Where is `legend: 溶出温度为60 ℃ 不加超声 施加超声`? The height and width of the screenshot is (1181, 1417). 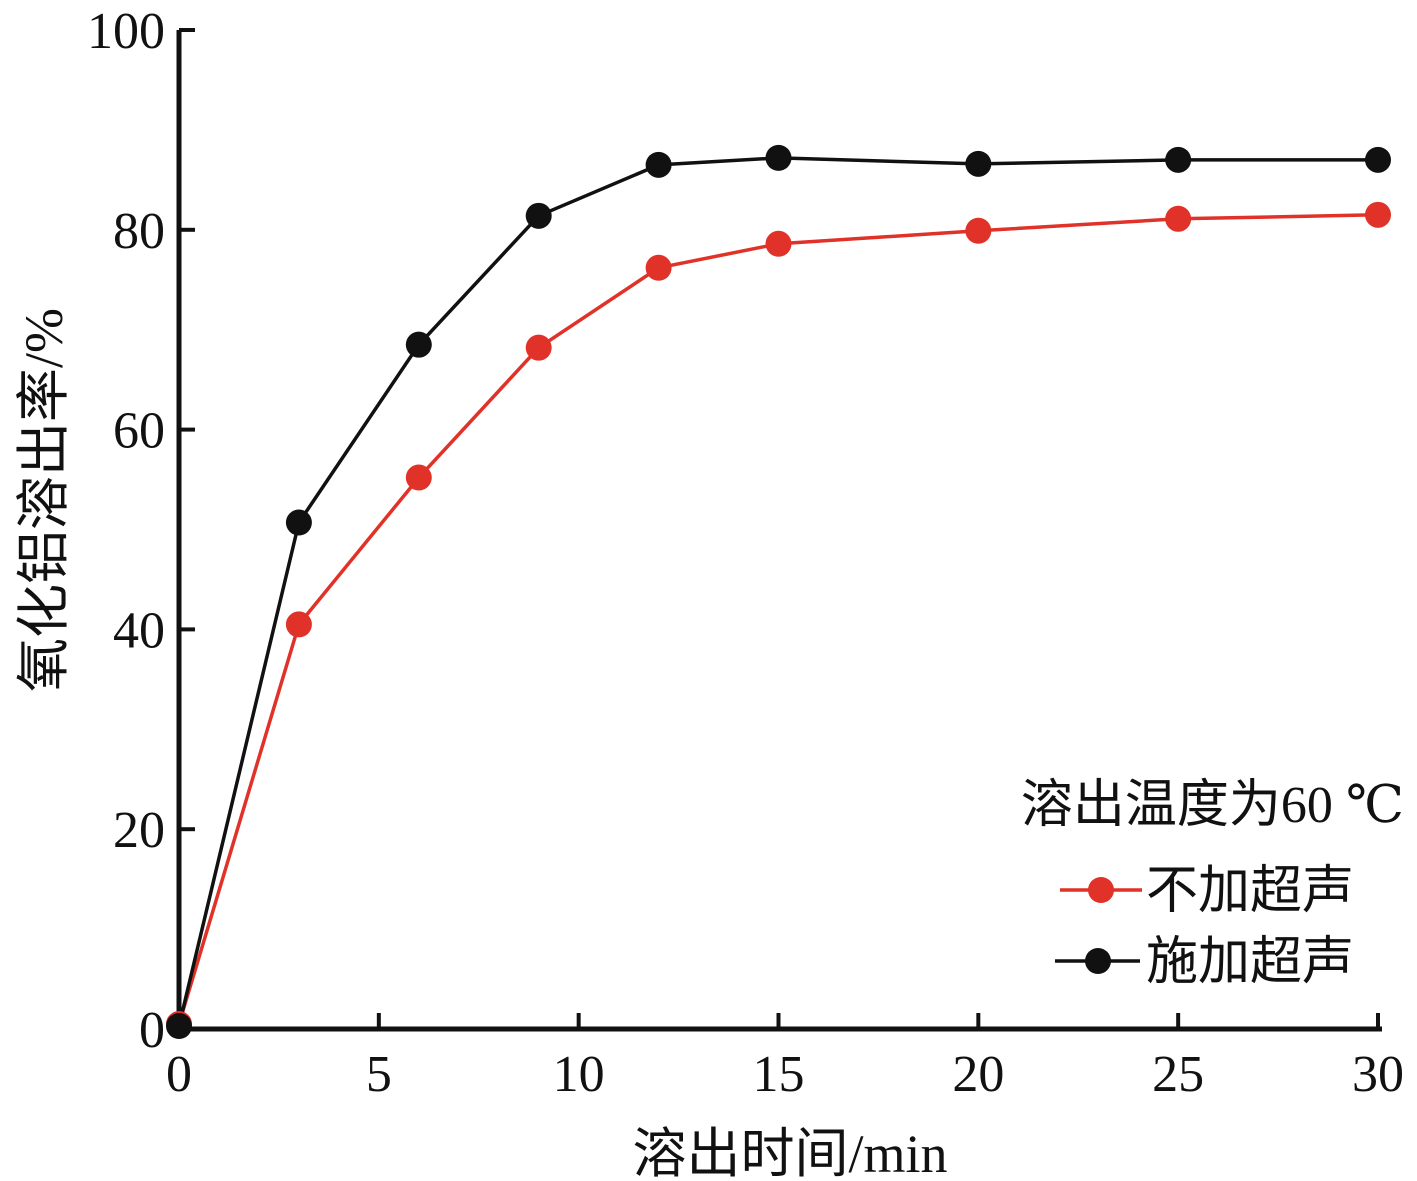 legend: 溶出温度为60 ℃ 不加超声 施加超声 is located at coordinates (1212, 884).